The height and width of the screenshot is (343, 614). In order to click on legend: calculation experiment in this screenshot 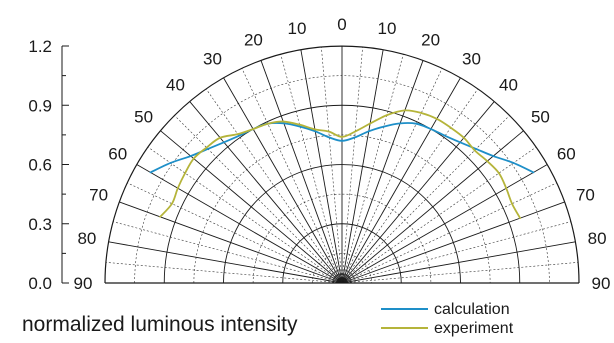, I will do `click(447, 319)`.